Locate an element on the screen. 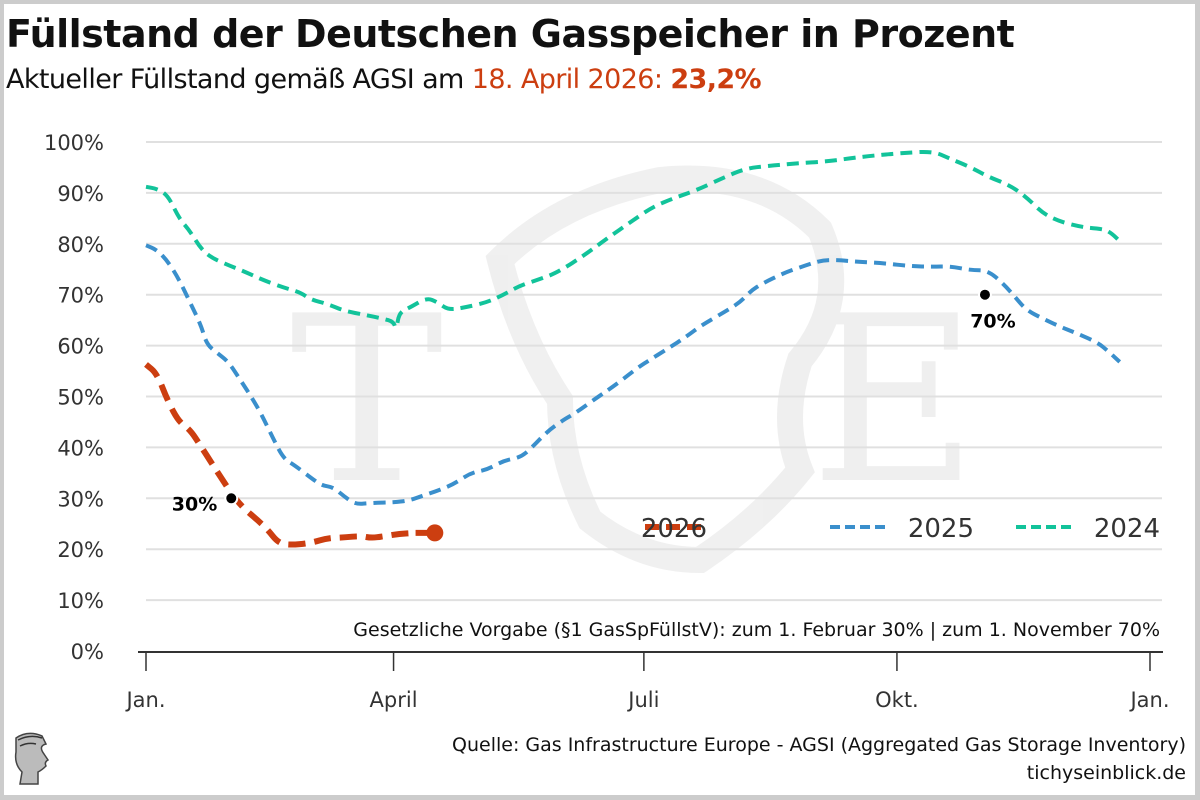 The width and height of the screenshot is (1200, 800). y-tick-label: 20% is located at coordinates (80, 550).